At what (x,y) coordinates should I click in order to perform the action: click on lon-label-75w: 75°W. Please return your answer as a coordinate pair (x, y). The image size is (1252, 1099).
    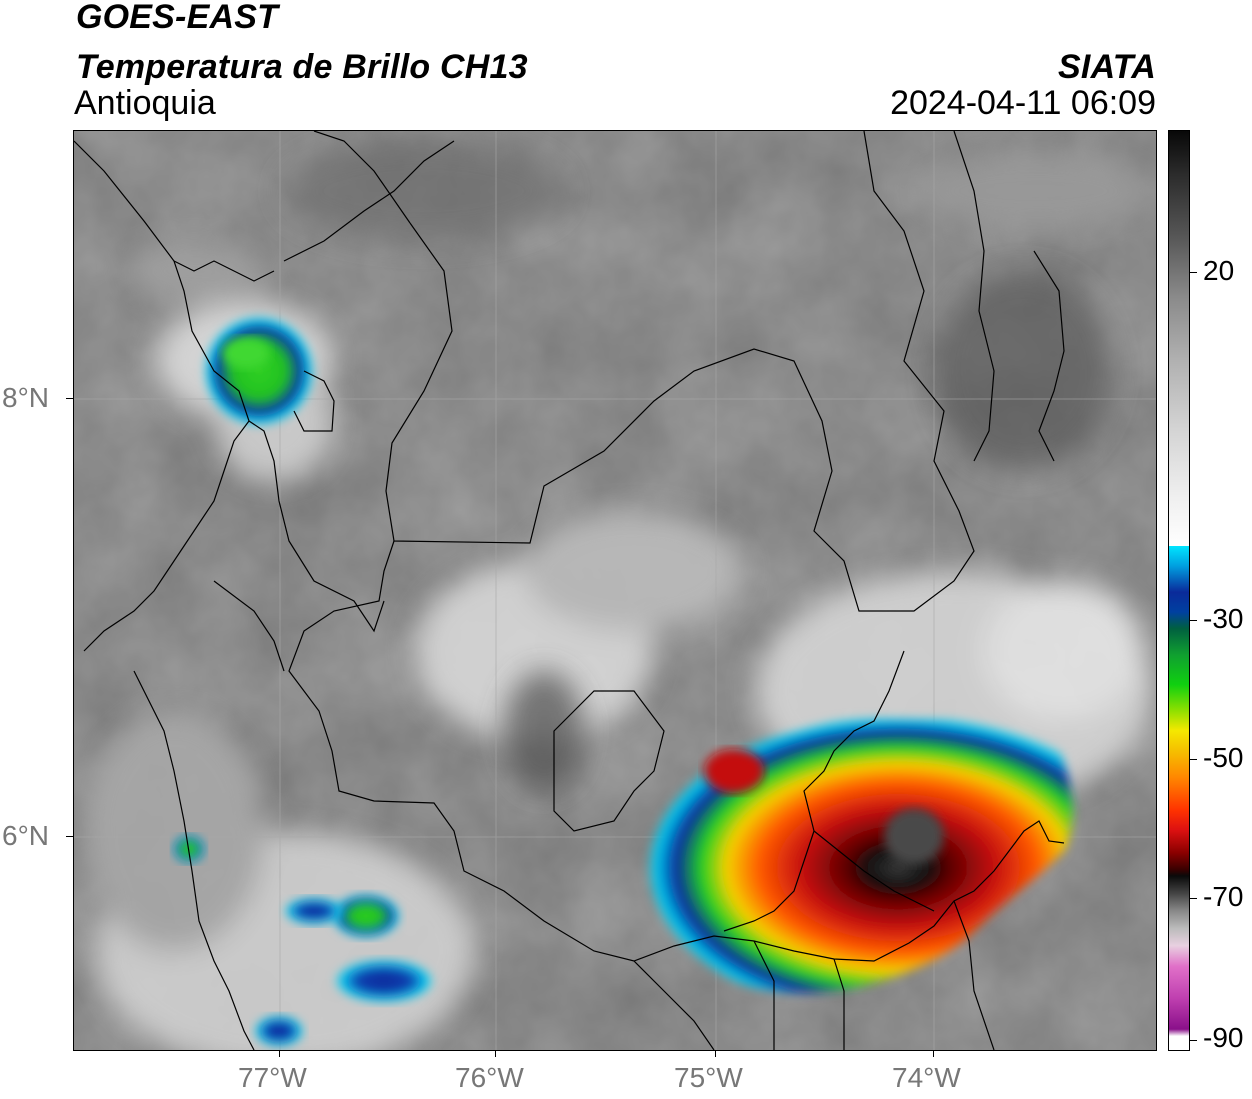
    Looking at the image, I should click on (708, 1077).